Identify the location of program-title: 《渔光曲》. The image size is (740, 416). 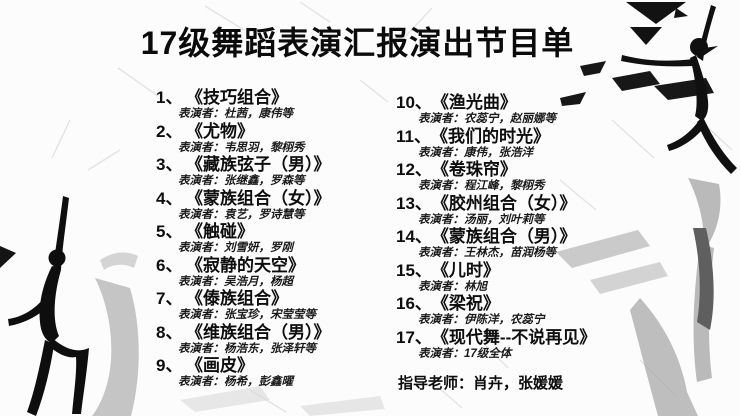
(474, 102).